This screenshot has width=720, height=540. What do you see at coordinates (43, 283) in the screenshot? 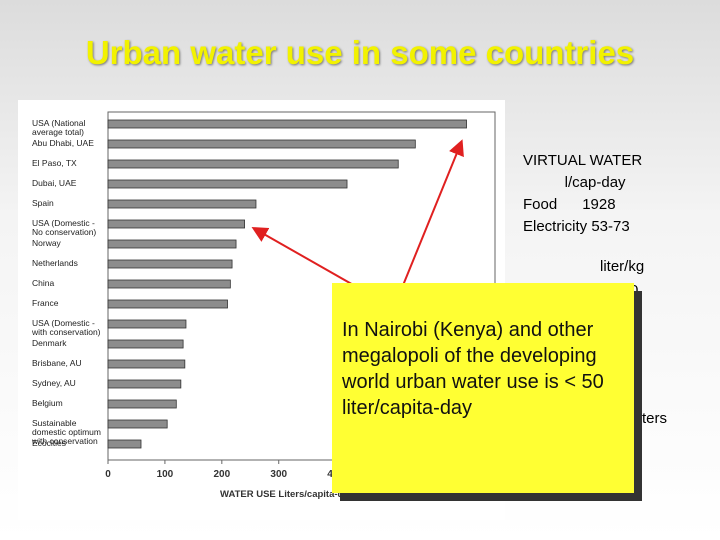
I see `y-tick-label: China` at bounding box center [43, 283].